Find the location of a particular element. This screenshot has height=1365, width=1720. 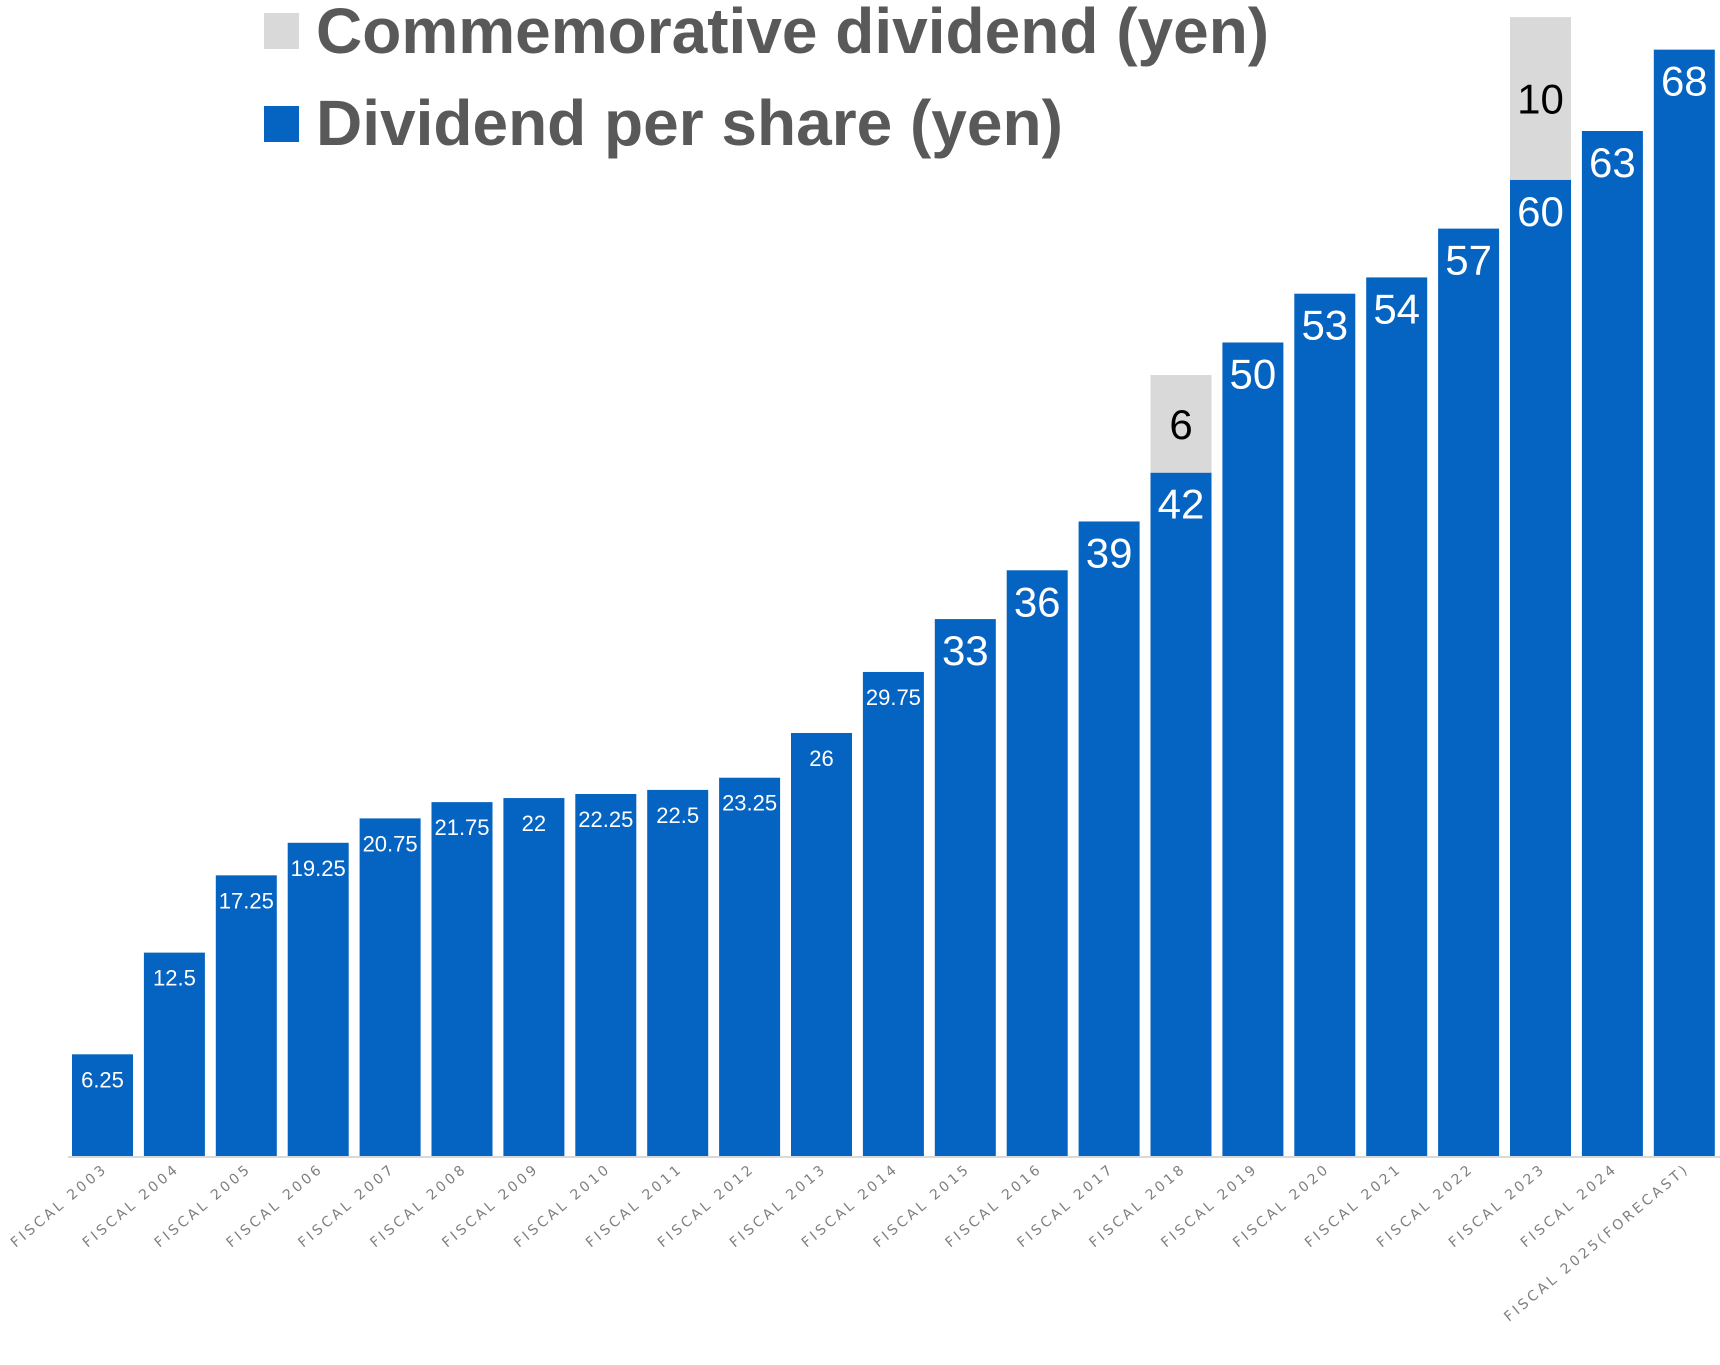

data-label-dividend: 68 is located at coordinates (1684, 81).